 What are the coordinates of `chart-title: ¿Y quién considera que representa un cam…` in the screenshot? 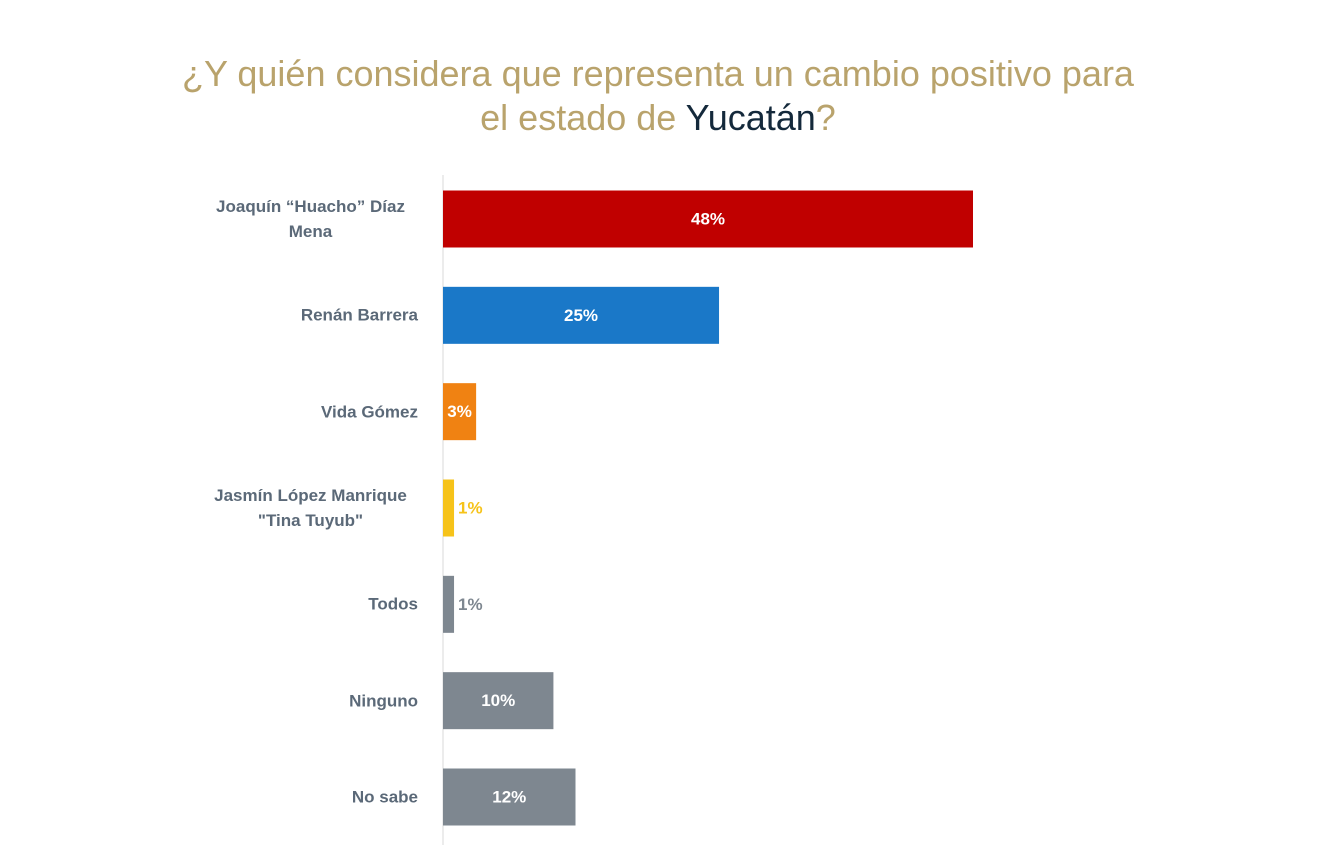 It's located at (658, 96).